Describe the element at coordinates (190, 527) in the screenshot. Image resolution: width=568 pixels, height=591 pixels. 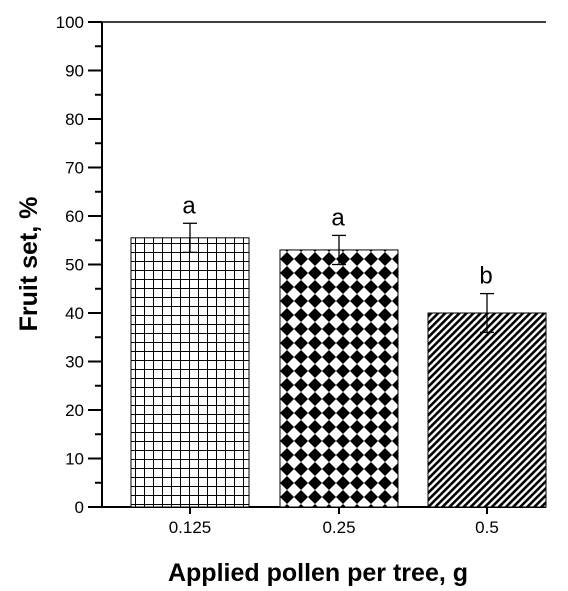
I see `x-tick-label: 0.125` at that location.